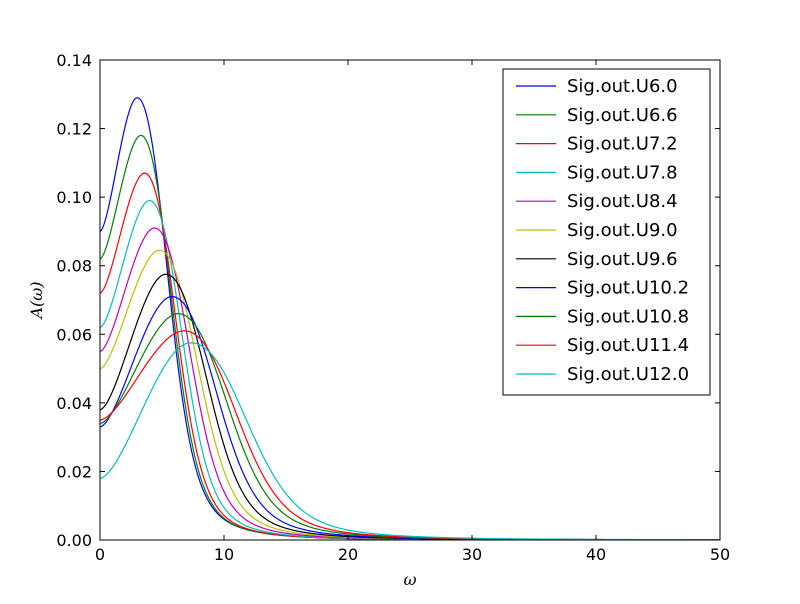 The width and height of the screenshot is (800, 604). What do you see at coordinates (596, 554) in the screenshot?
I see `x-tick-label: 40` at bounding box center [596, 554].